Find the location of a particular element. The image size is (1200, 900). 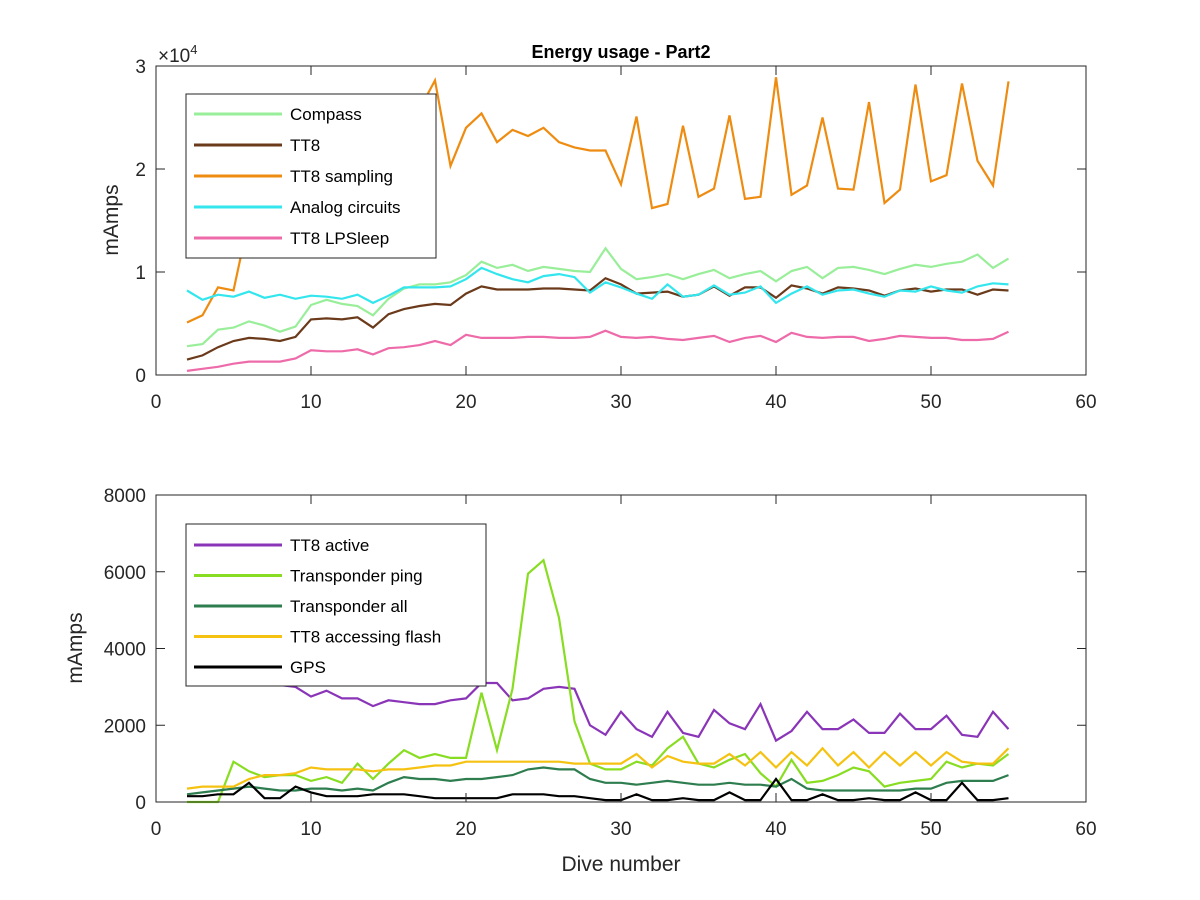

legend-entry-tt8-sampling: TT8 sampling is located at coordinates (341, 176).